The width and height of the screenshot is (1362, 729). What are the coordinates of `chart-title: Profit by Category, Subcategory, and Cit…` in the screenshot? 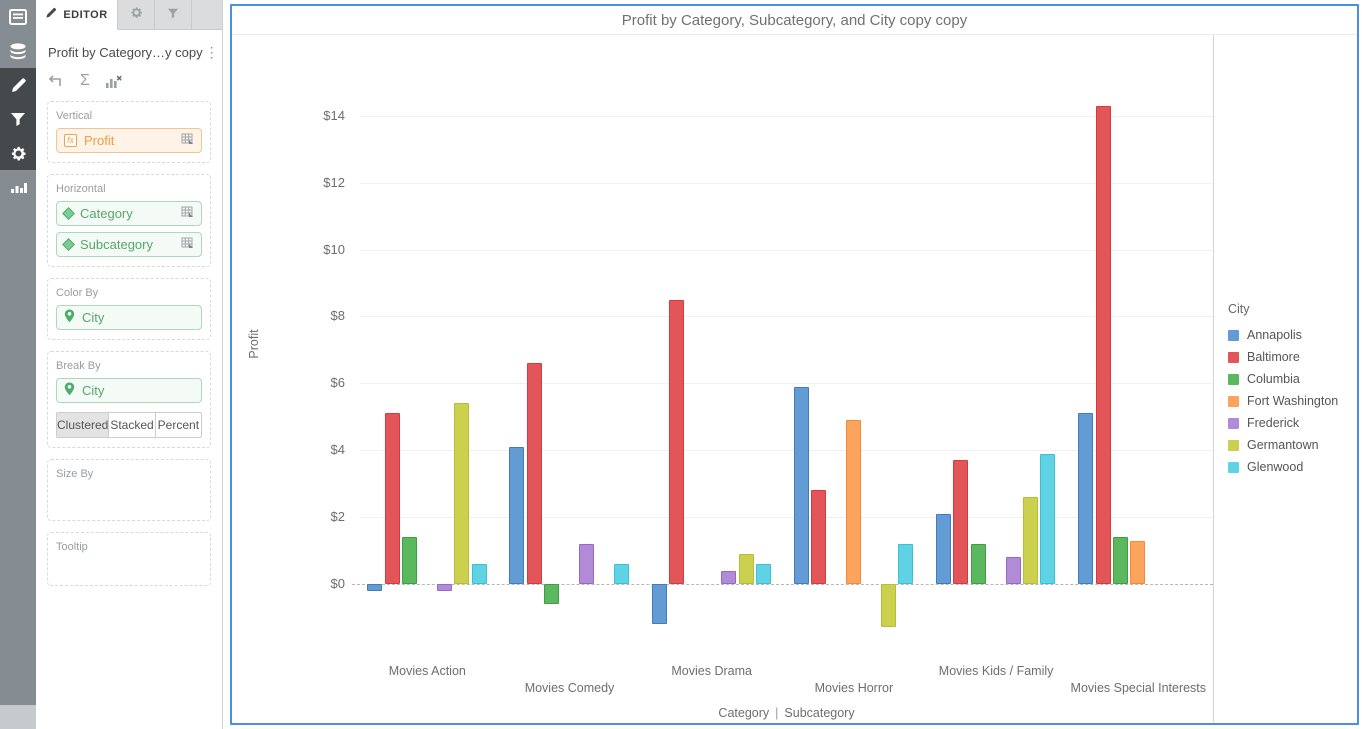 It's located at (794, 20).